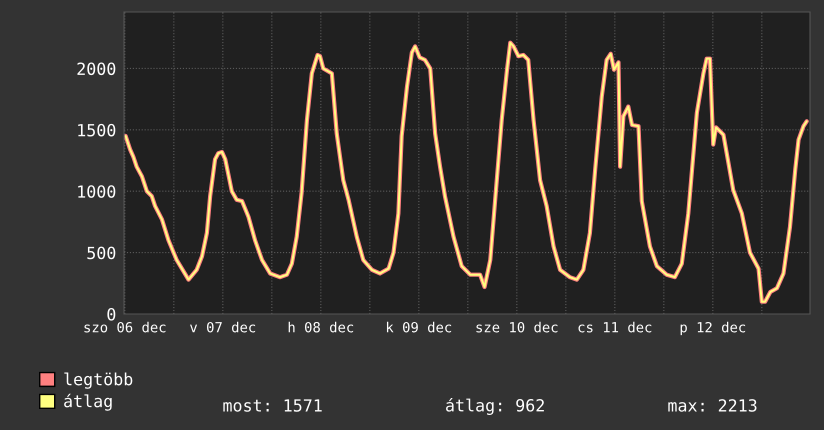  What do you see at coordinates (96, 69) in the screenshot?
I see `y-tick-label: 2000` at bounding box center [96, 69].